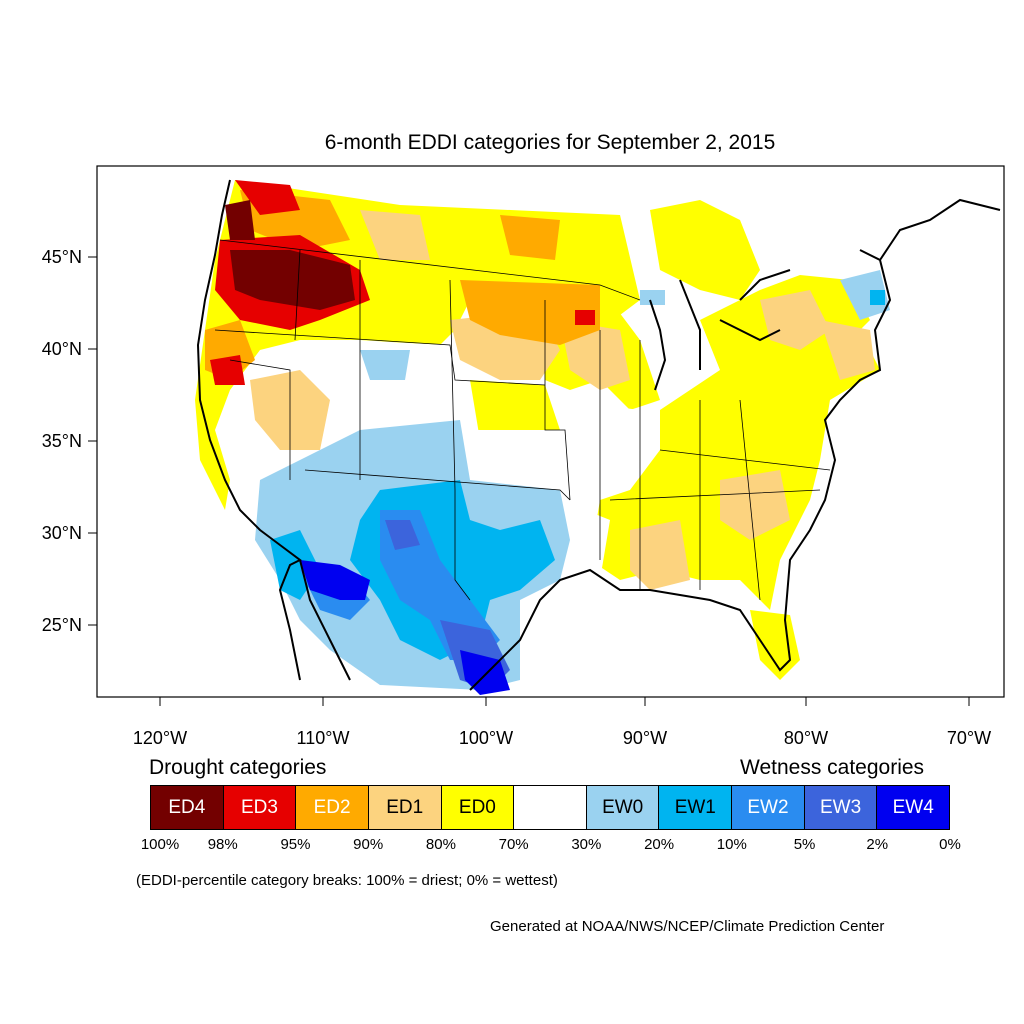 The image size is (1024, 1024). What do you see at coordinates (160, 738) in the screenshot?
I see `lon-label-120: 120°W` at bounding box center [160, 738].